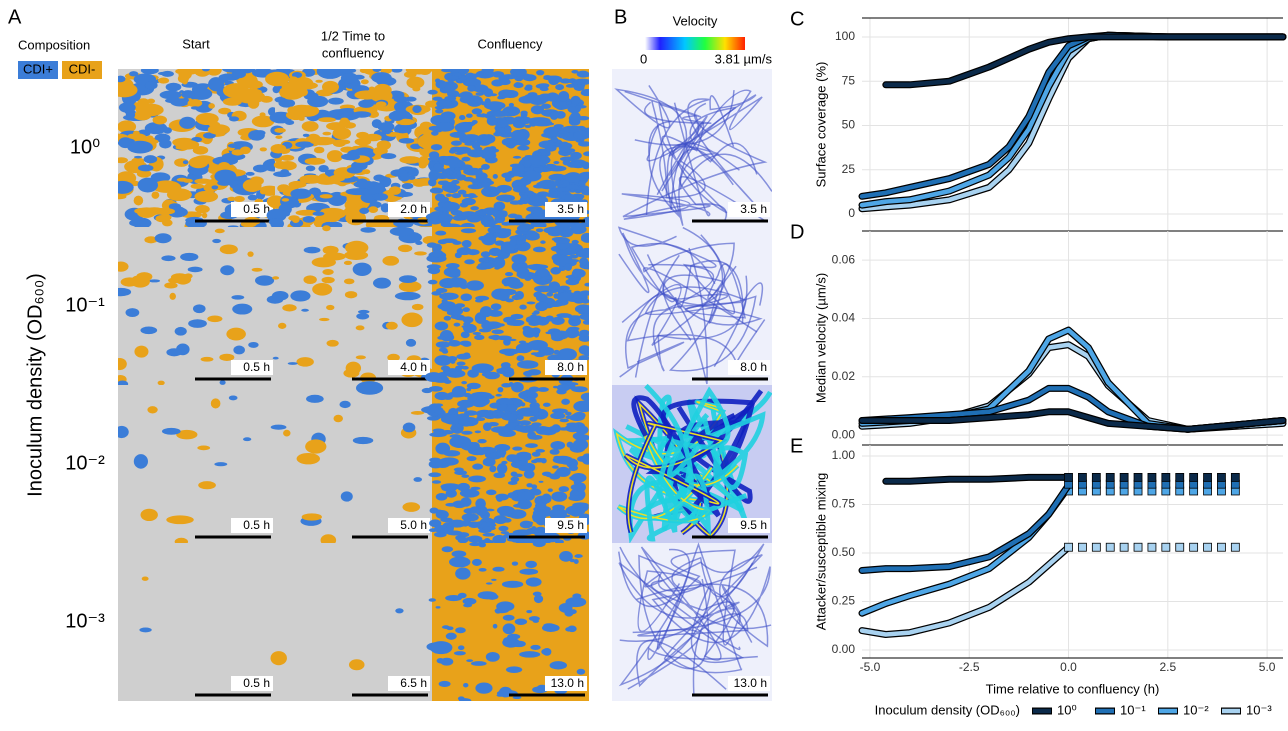 The height and width of the screenshot is (731, 1288). I want to click on time-label-bg, so click(566, 209).